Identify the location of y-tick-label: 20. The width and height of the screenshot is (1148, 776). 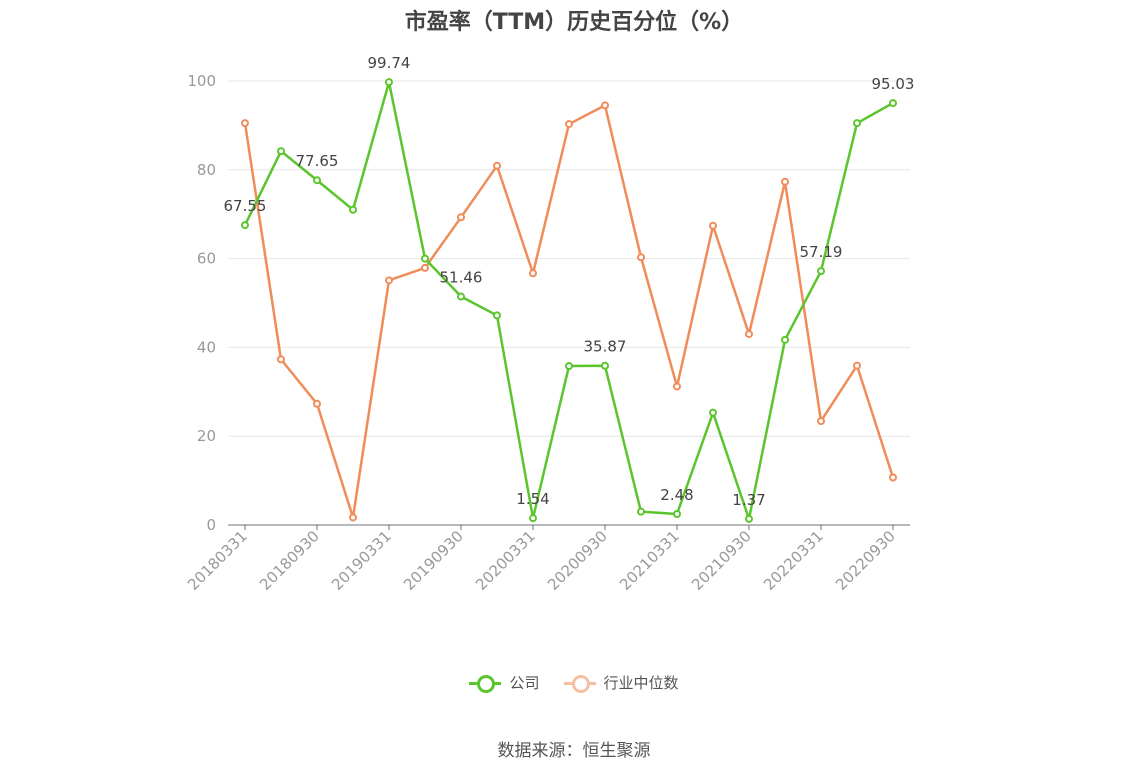
(206, 436).